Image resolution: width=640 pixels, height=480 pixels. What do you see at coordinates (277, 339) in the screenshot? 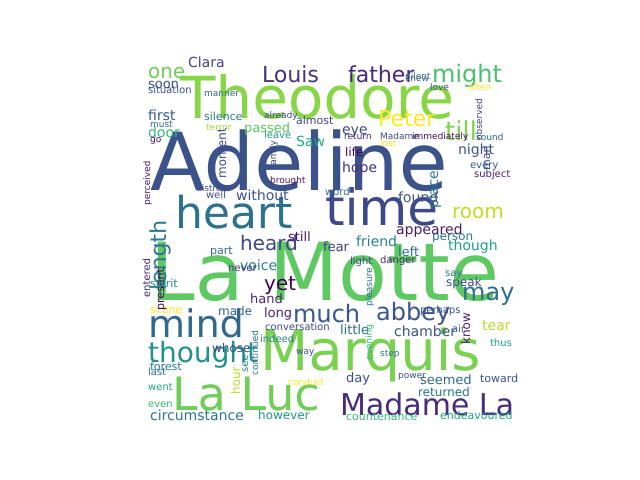
I see `cloud-word: indeed` at bounding box center [277, 339].